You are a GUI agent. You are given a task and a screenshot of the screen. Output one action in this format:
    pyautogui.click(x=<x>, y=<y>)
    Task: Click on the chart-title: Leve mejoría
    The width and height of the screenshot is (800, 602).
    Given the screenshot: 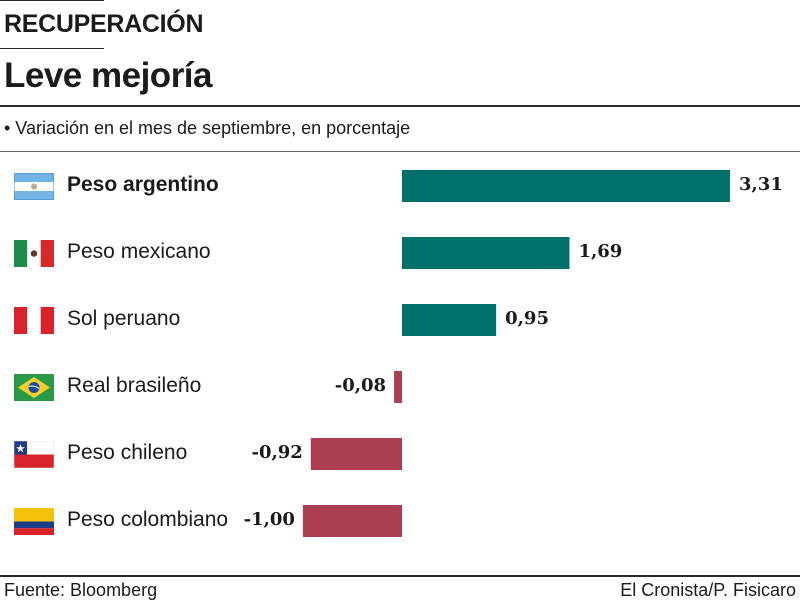 What is the action you would take?
    pyautogui.click(x=108, y=75)
    